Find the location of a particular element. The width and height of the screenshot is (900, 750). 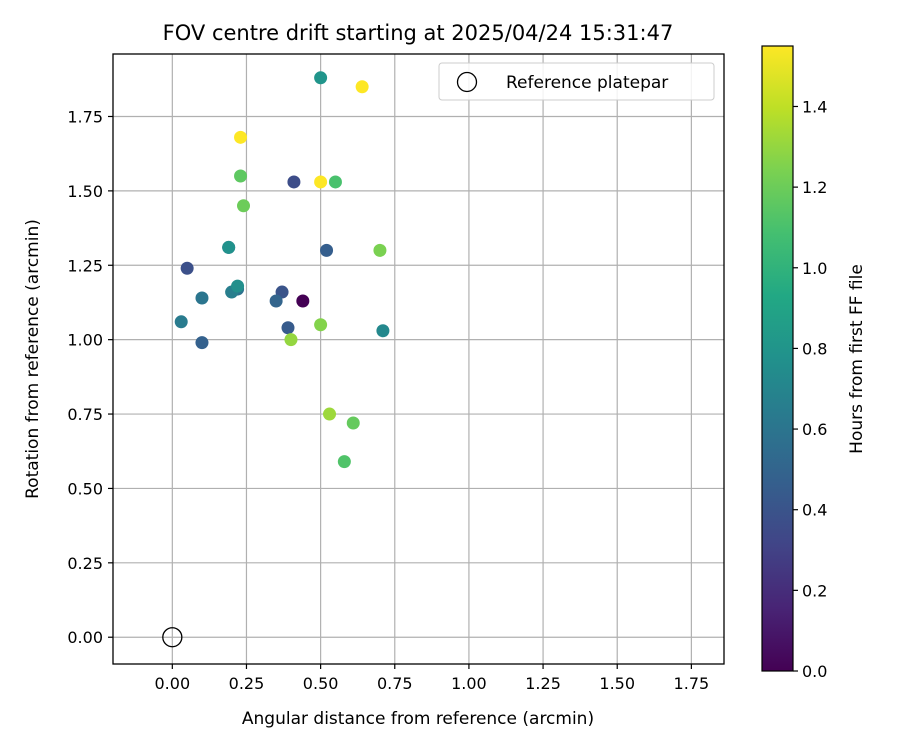

x-tick-label: 0.75 is located at coordinates (395, 683).